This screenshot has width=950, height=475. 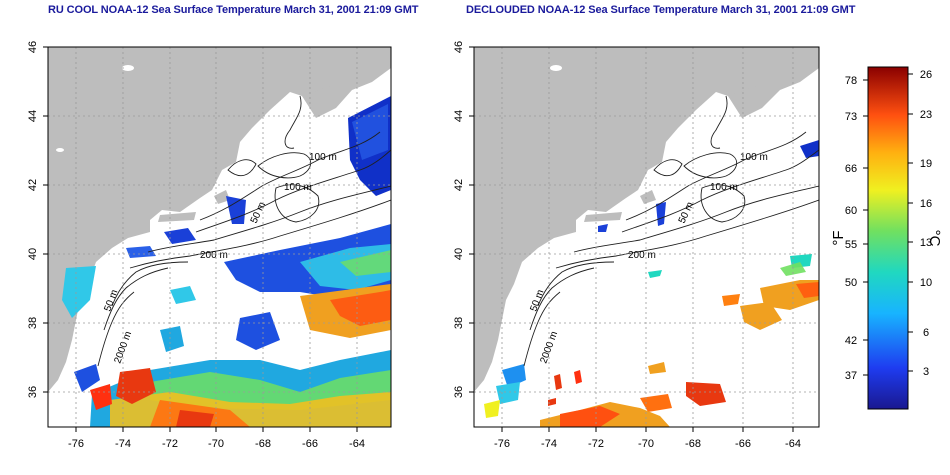 What do you see at coordinates (33, 185) in the screenshot?
I see `left-y-tick: 42` at bounding box center [33, 185].